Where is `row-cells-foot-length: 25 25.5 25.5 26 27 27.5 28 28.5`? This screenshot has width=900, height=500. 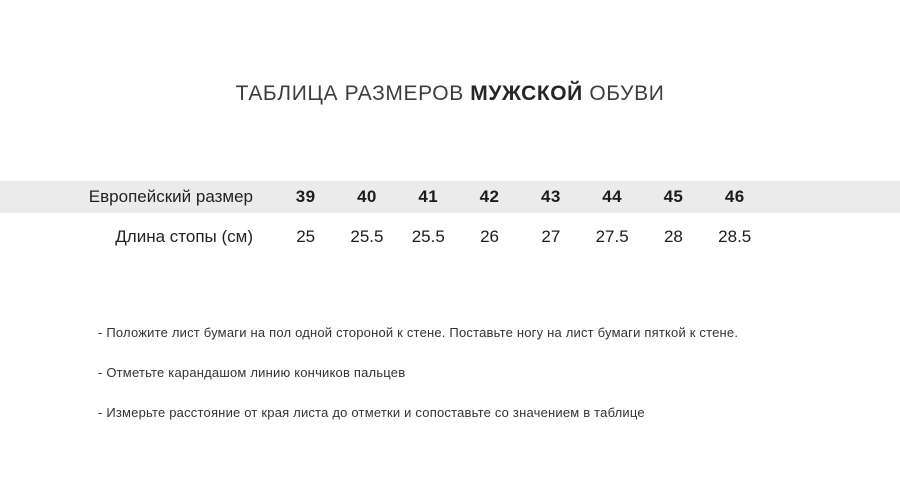 row-cells-foot-length: 25 25.5 25.5 26 27 27.5 28 28.5 is located at coordinates (520, 237).